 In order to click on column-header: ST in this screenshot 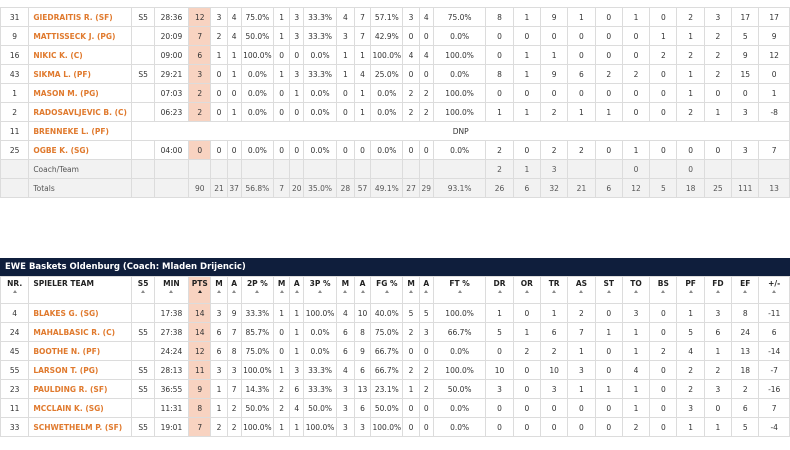, I will do `click(608, 290)`.